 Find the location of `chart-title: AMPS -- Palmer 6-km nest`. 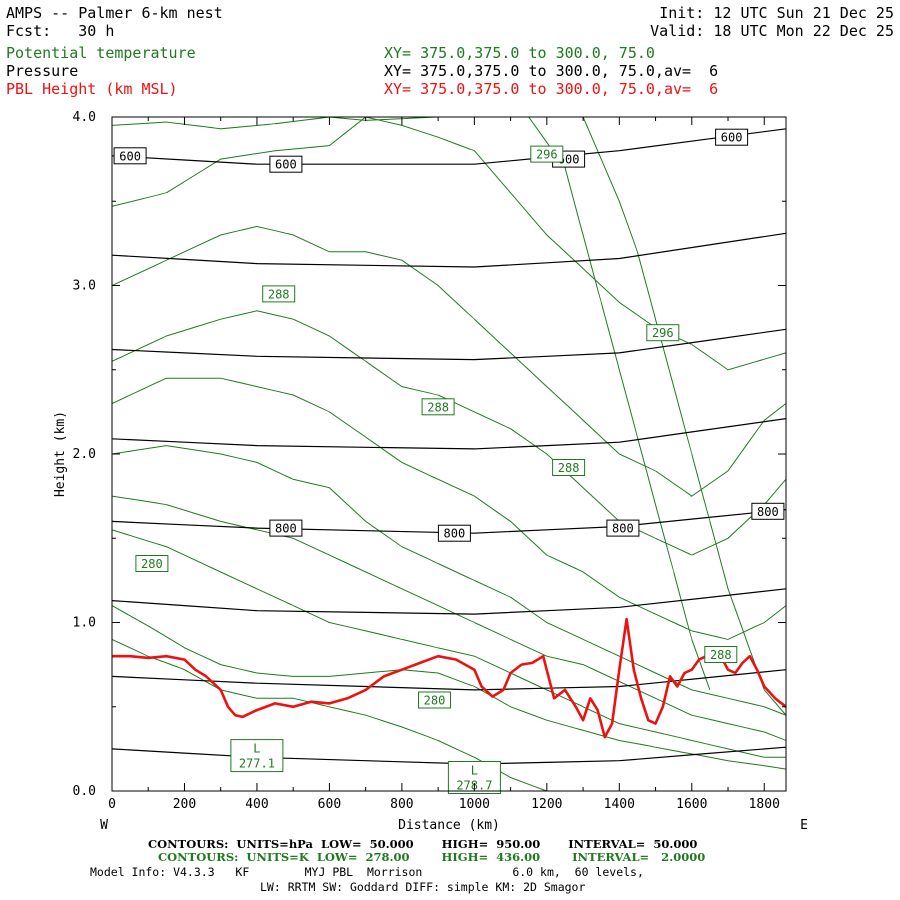

chart-title: AMPS -- Palmer 6-km nest is located at coordinates (114, 13).